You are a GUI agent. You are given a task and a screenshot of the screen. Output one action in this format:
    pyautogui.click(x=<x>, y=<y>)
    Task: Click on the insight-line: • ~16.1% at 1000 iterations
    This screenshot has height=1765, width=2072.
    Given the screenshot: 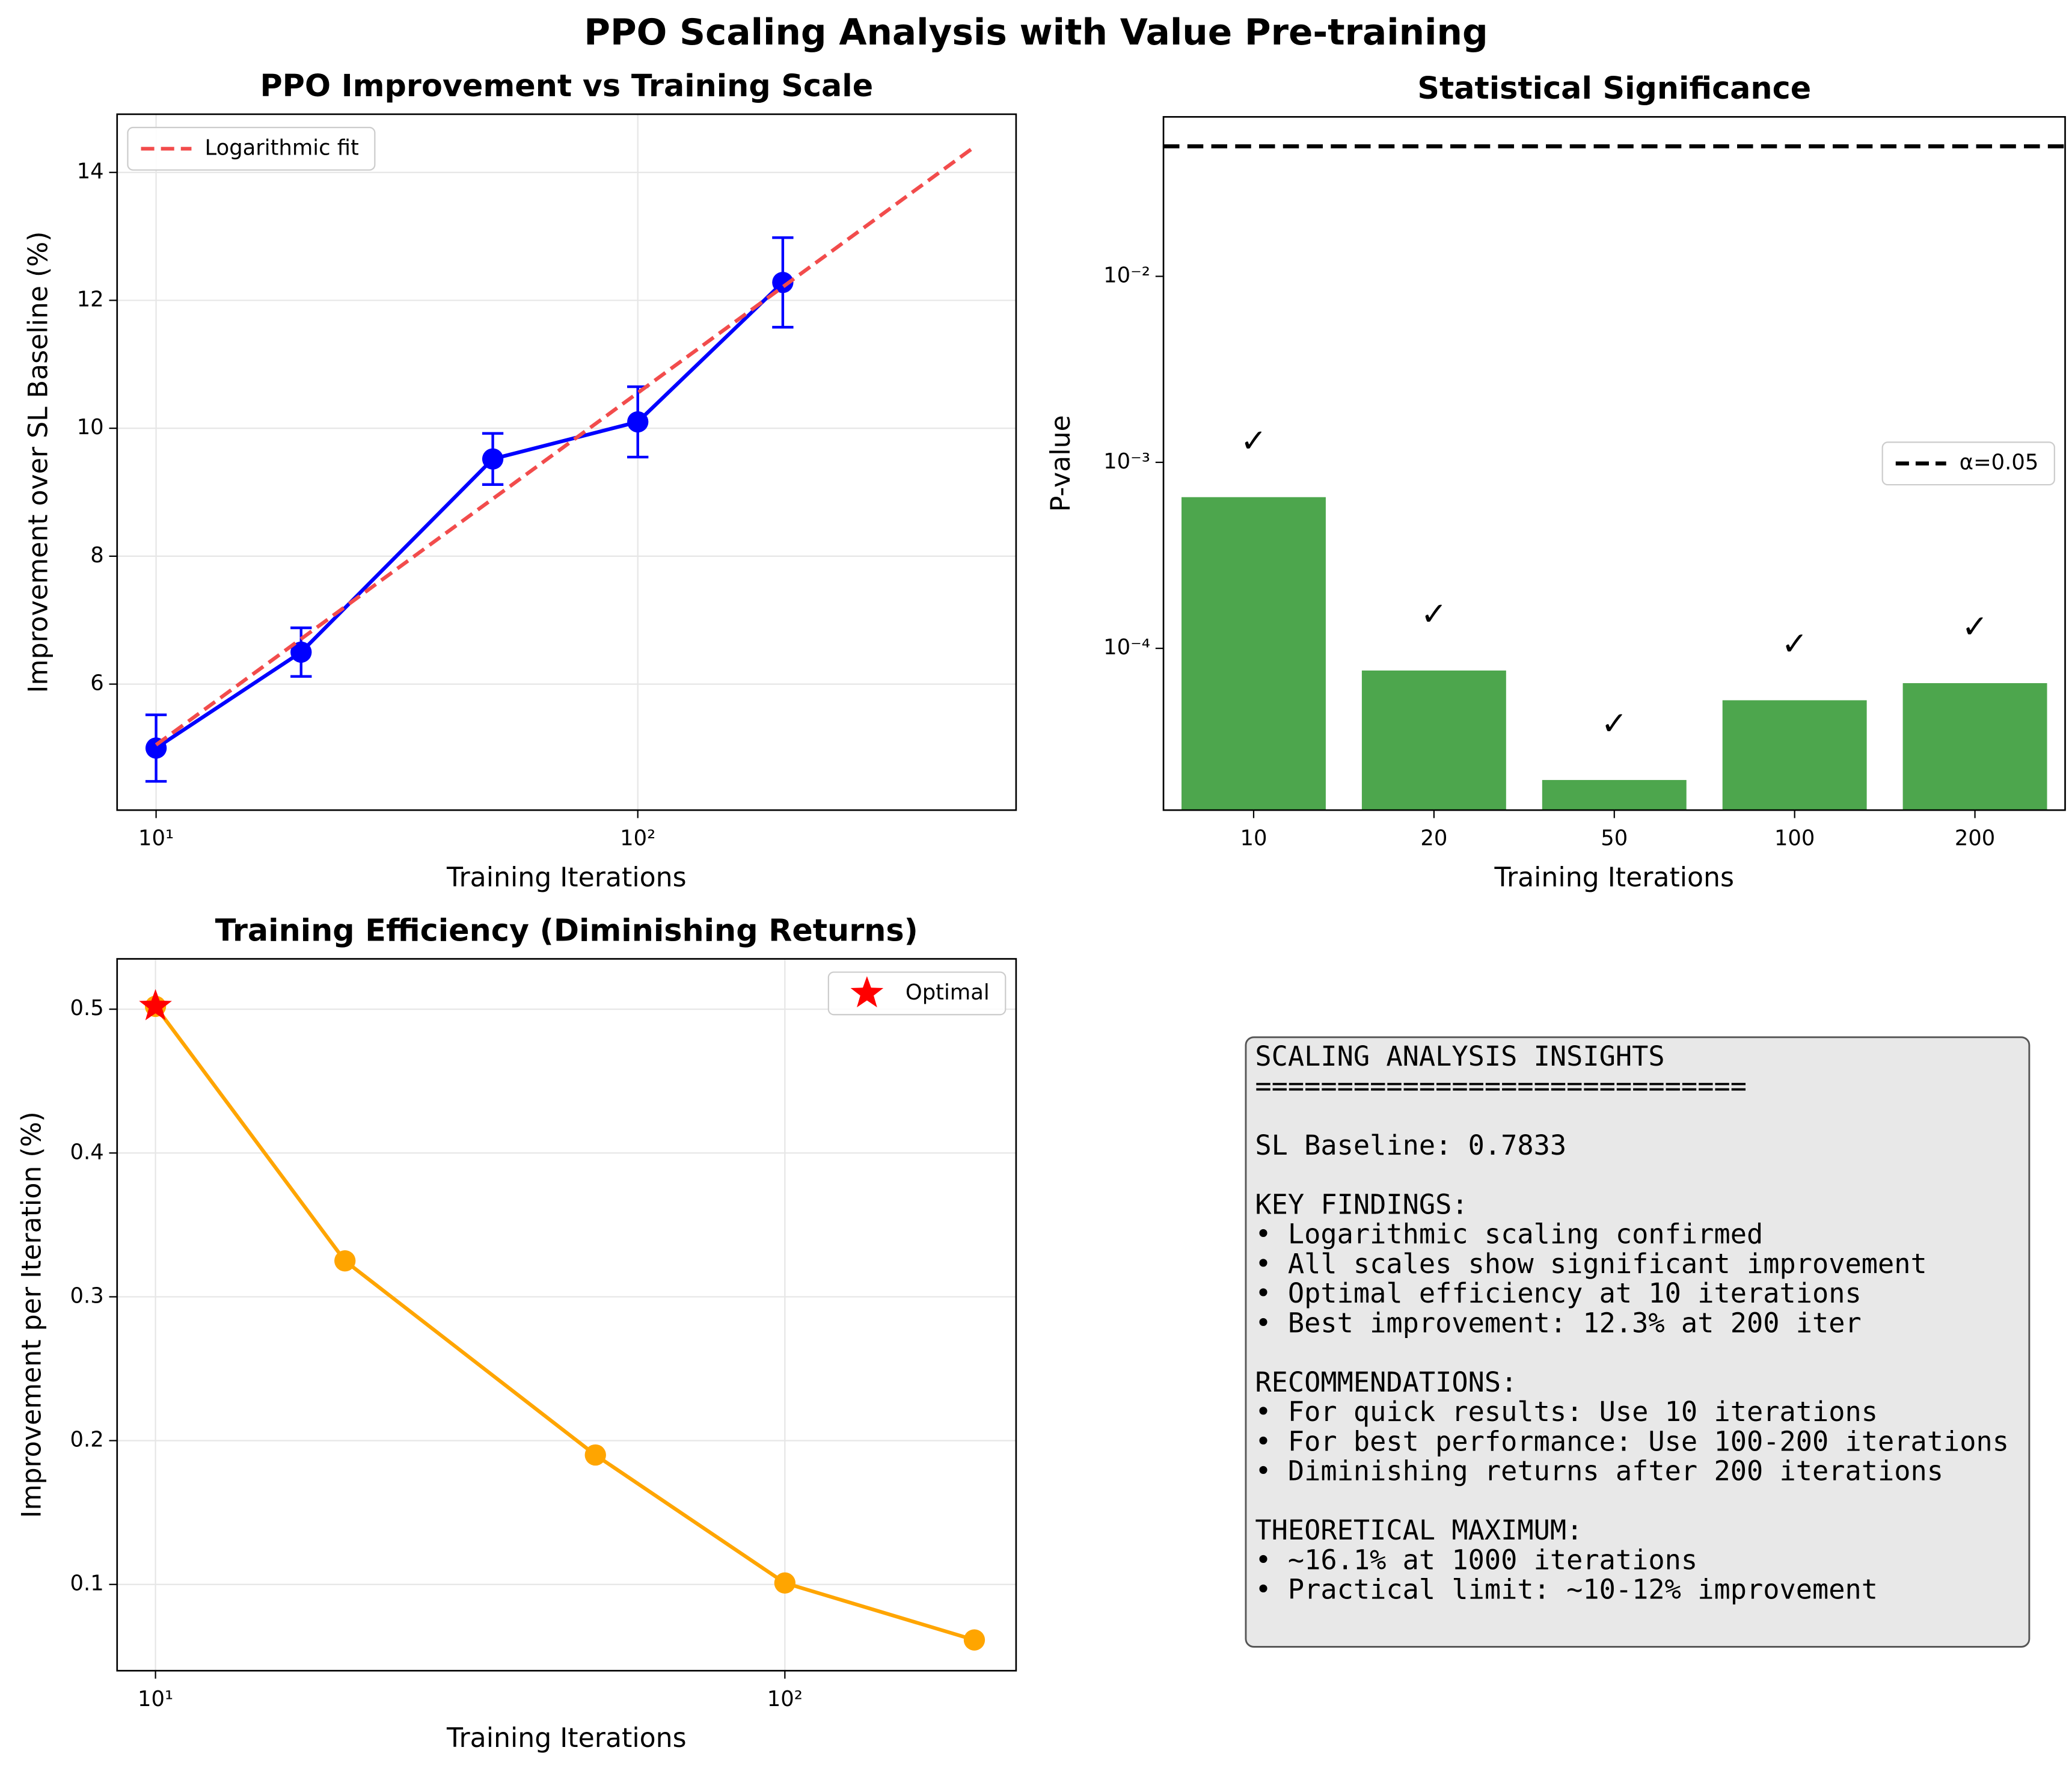 What is the action you would take?
    pyautogui.click(x=1476, y=1560)
    